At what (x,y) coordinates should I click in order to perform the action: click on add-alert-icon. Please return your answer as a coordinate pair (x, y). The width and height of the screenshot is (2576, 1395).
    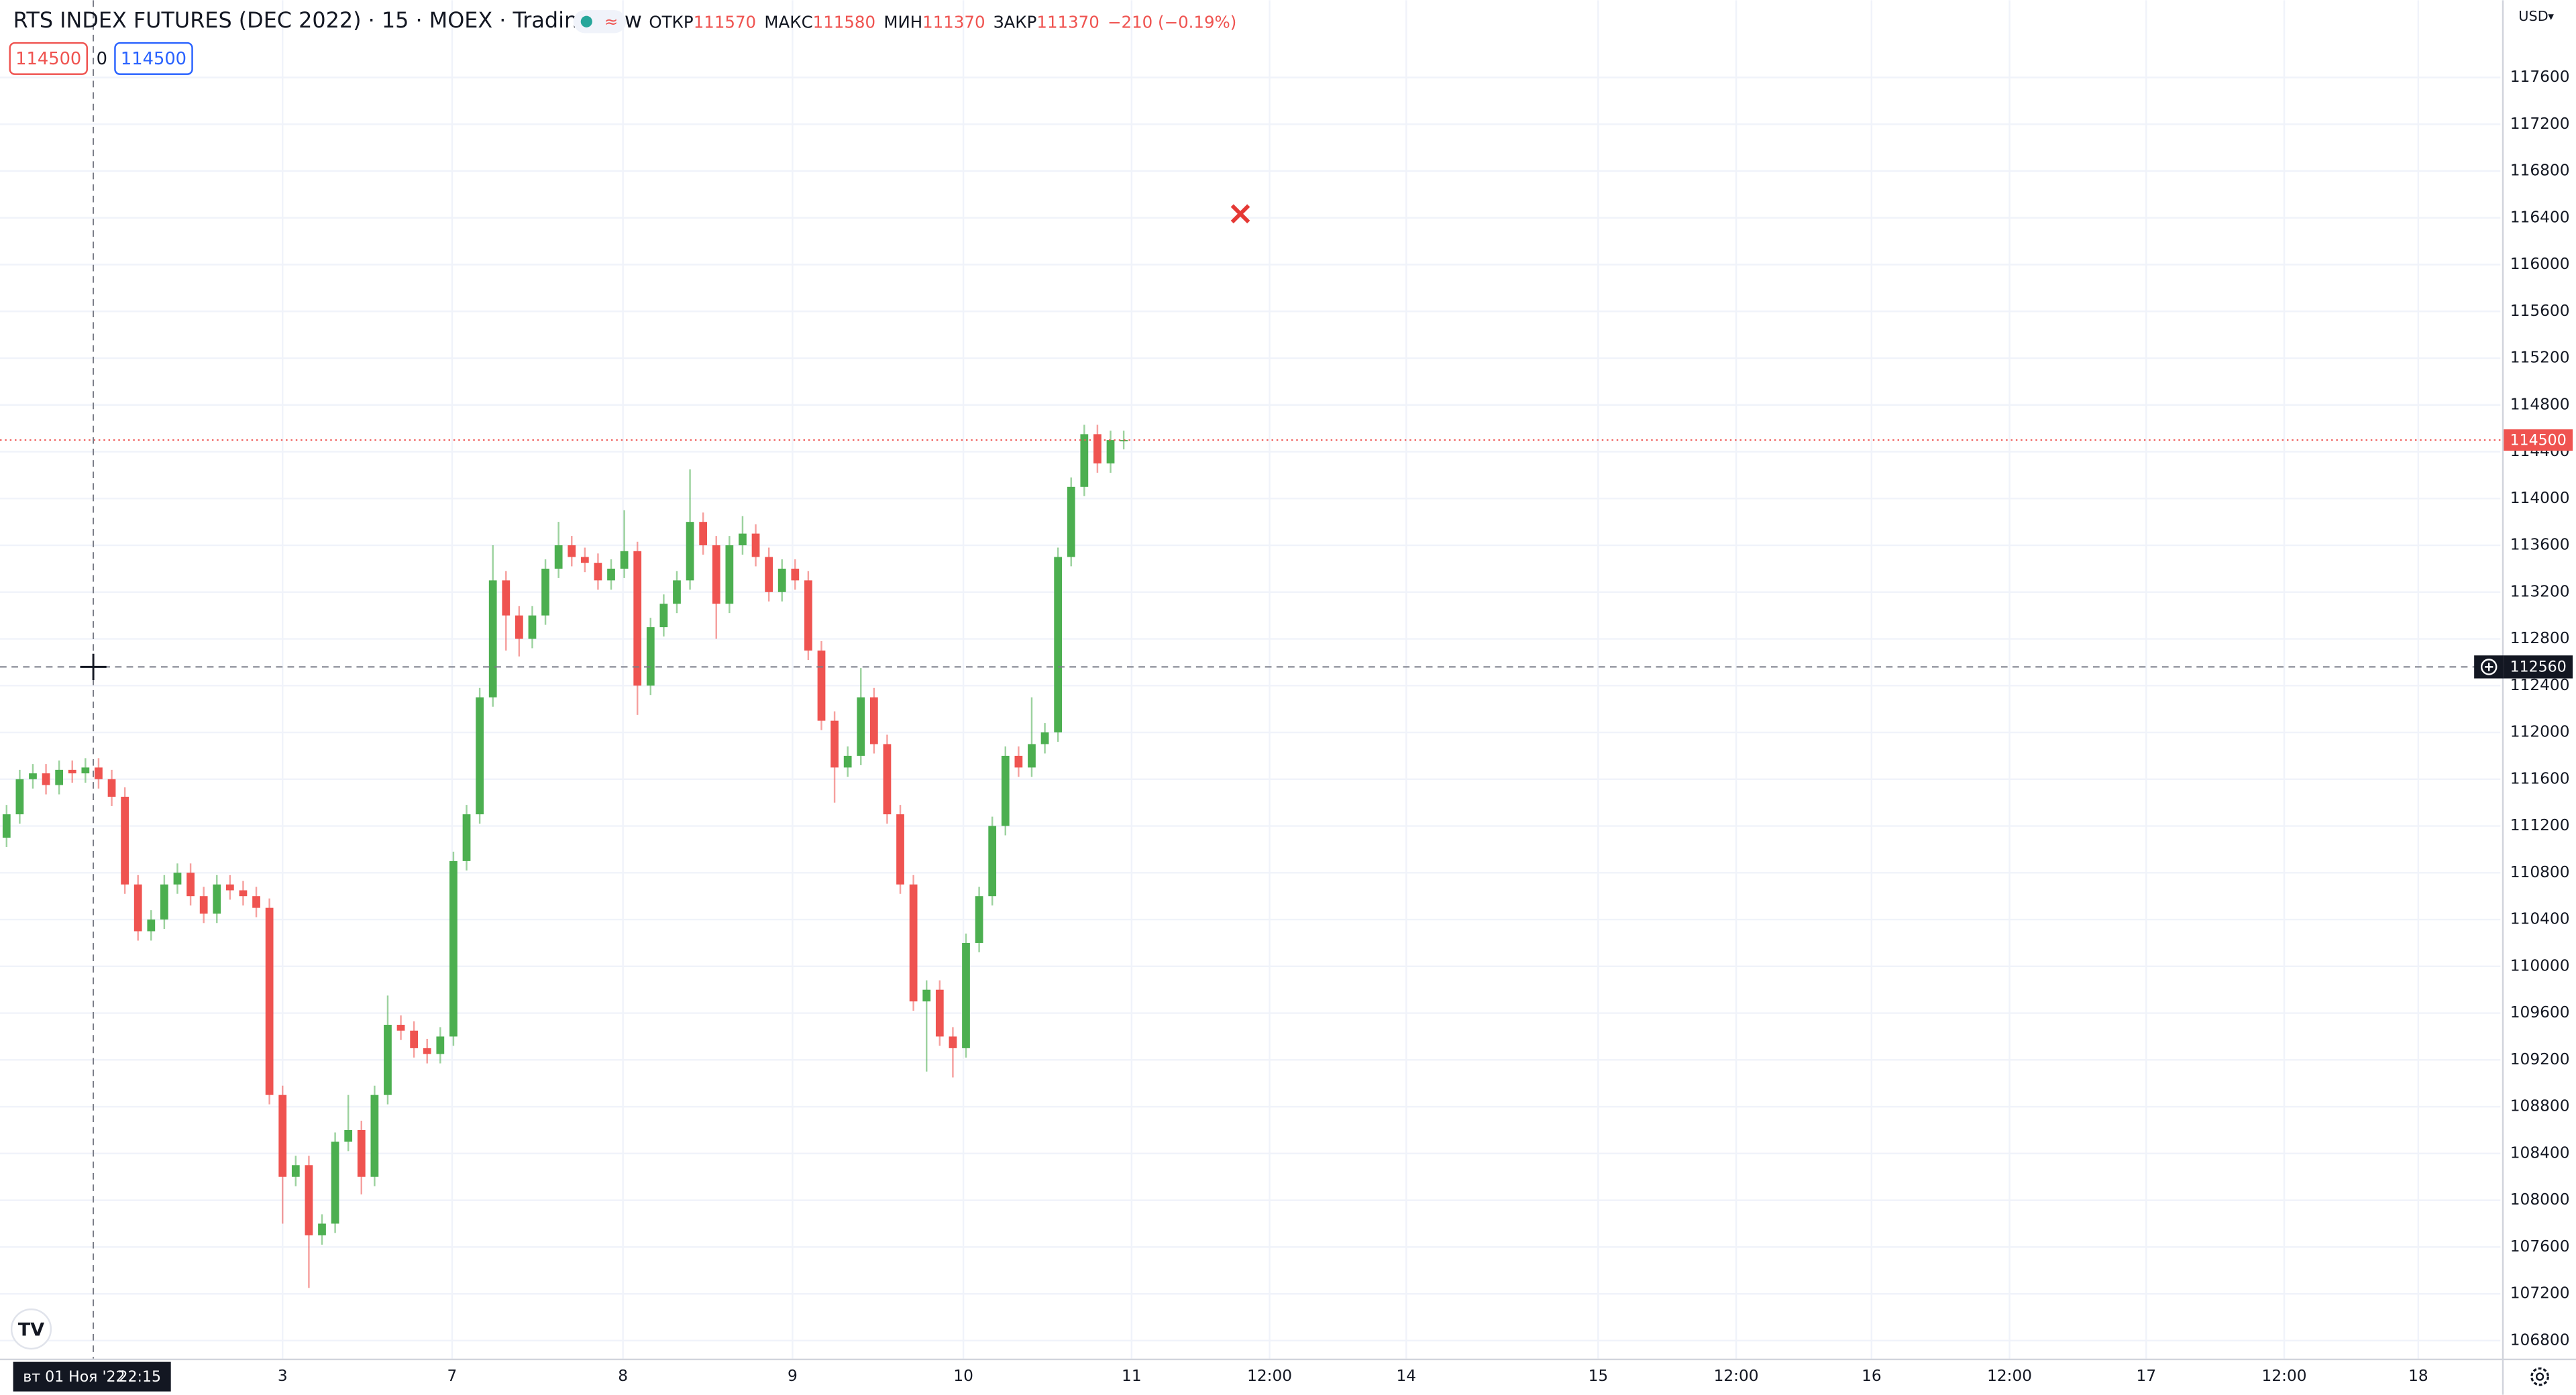
    Looking at the image, I should click on (2489, 667).